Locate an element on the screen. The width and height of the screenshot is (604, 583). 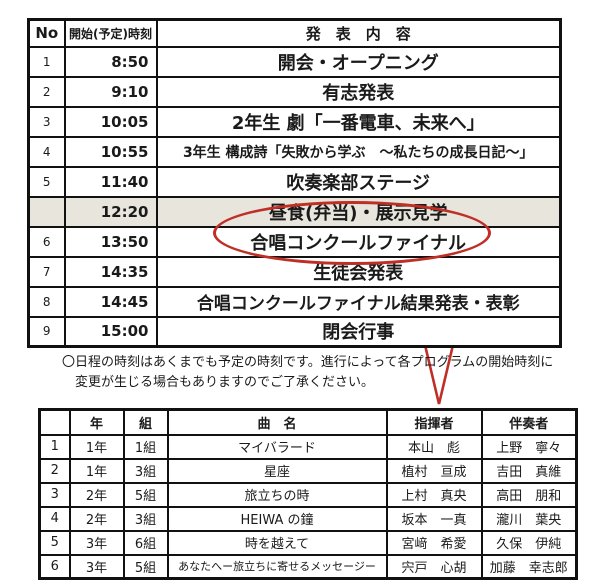
finalists-conductor: 本山 彪 is located at coordinates (434, 446).